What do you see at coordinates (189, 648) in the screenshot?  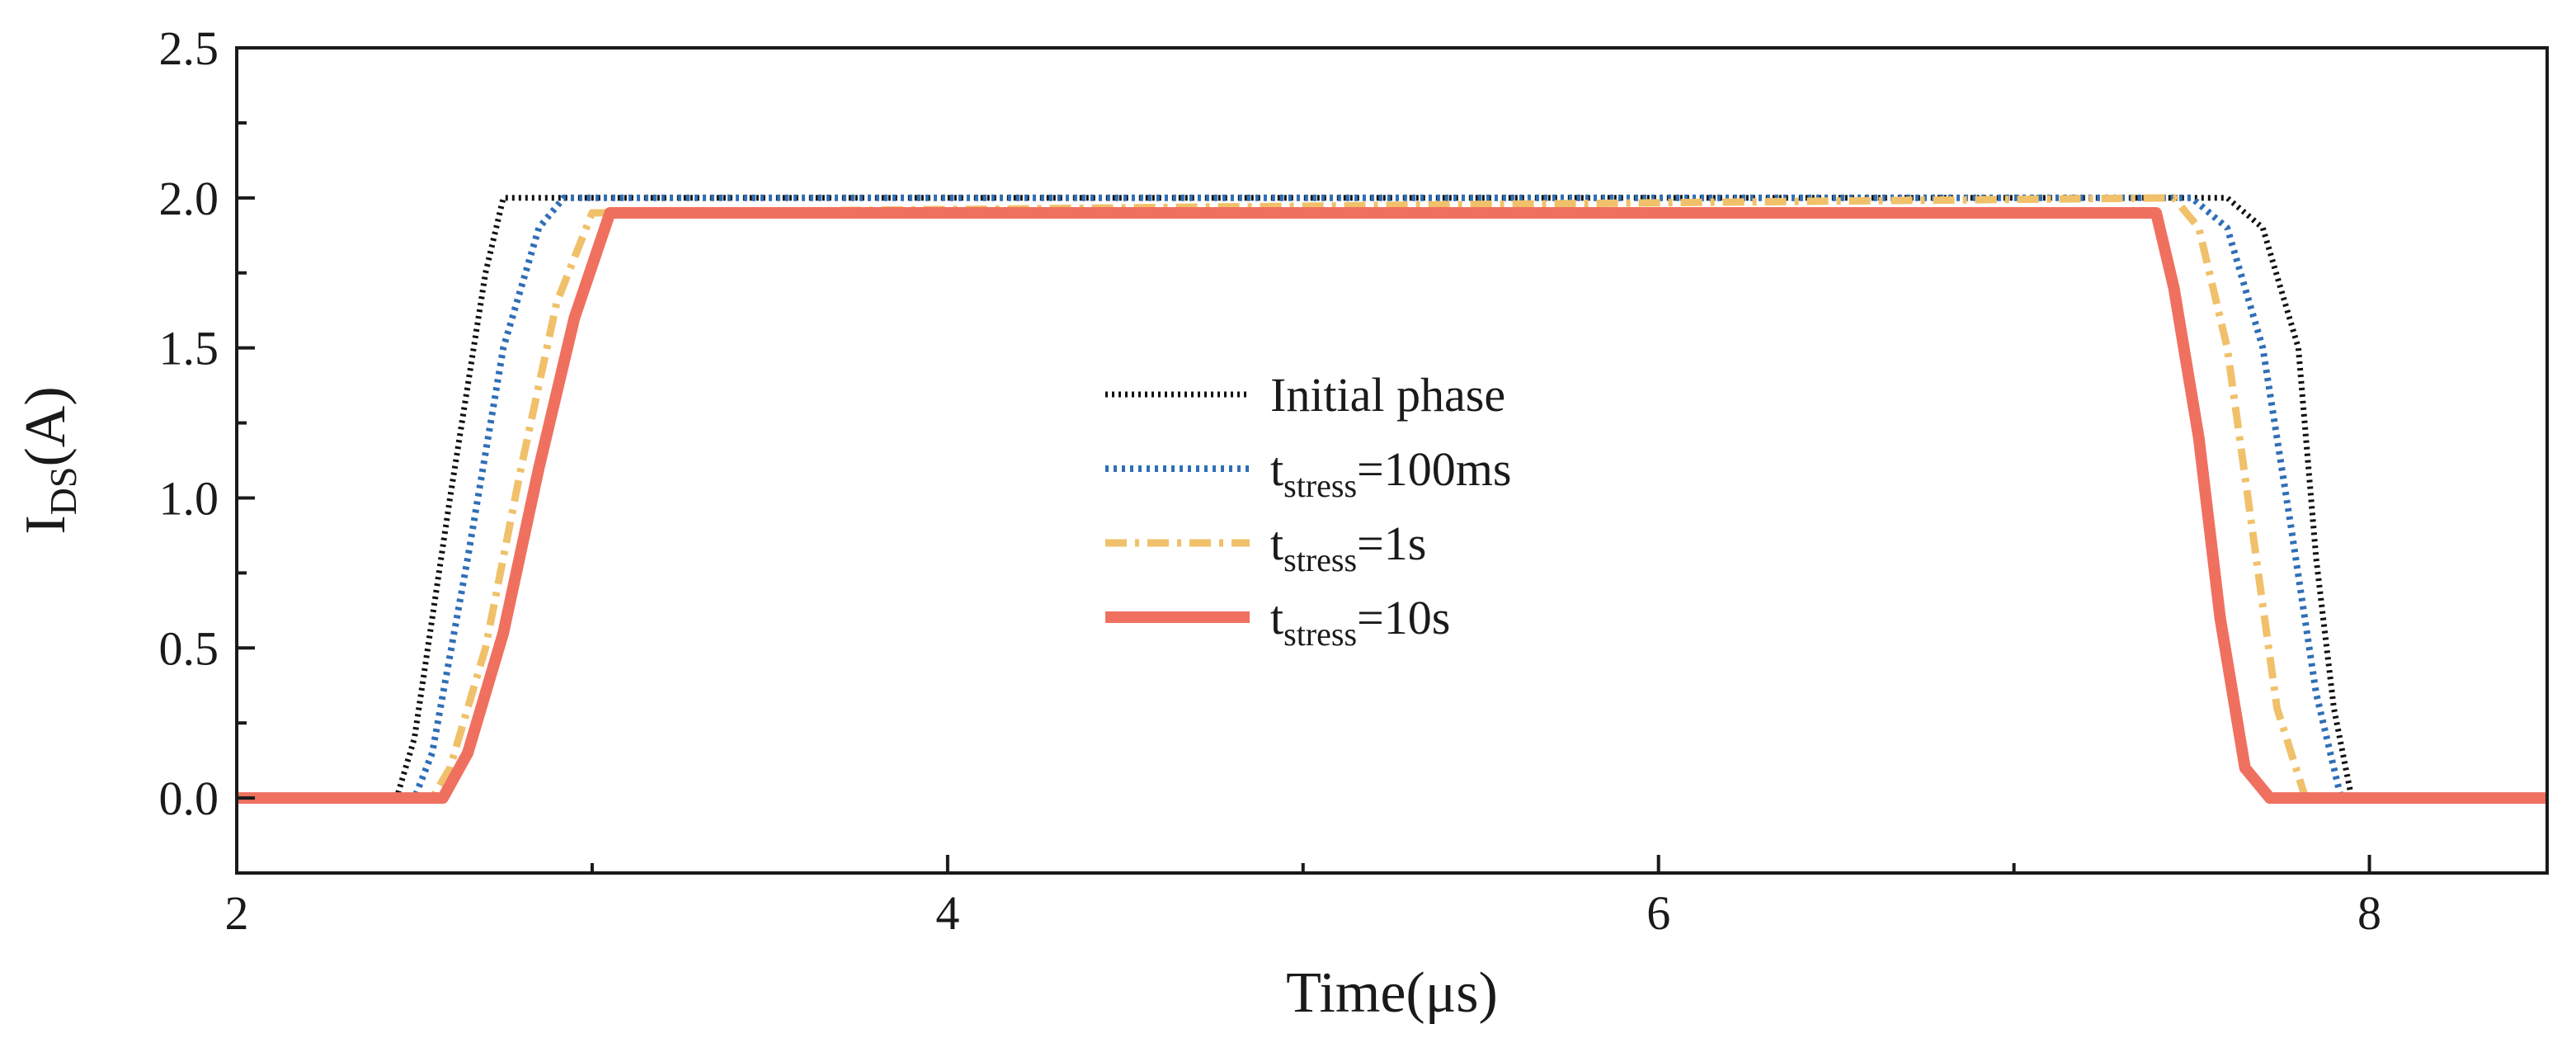 I see `y-tick-label: 0.5` at bounding box center [189, 648].